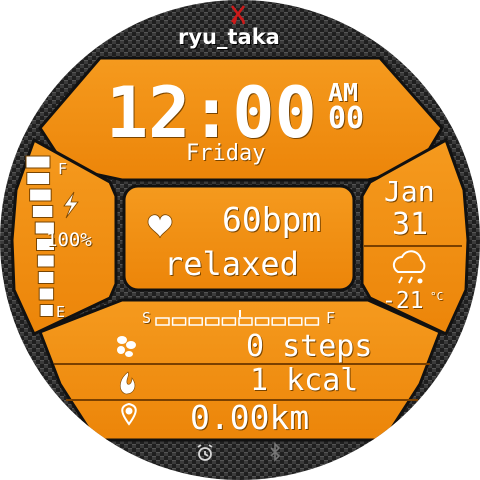 This screenshot has height=480, width=480. Describe the element at coordinates (304, 380) in the screenshot. I see `calories-value: 1 kcal` at that location.